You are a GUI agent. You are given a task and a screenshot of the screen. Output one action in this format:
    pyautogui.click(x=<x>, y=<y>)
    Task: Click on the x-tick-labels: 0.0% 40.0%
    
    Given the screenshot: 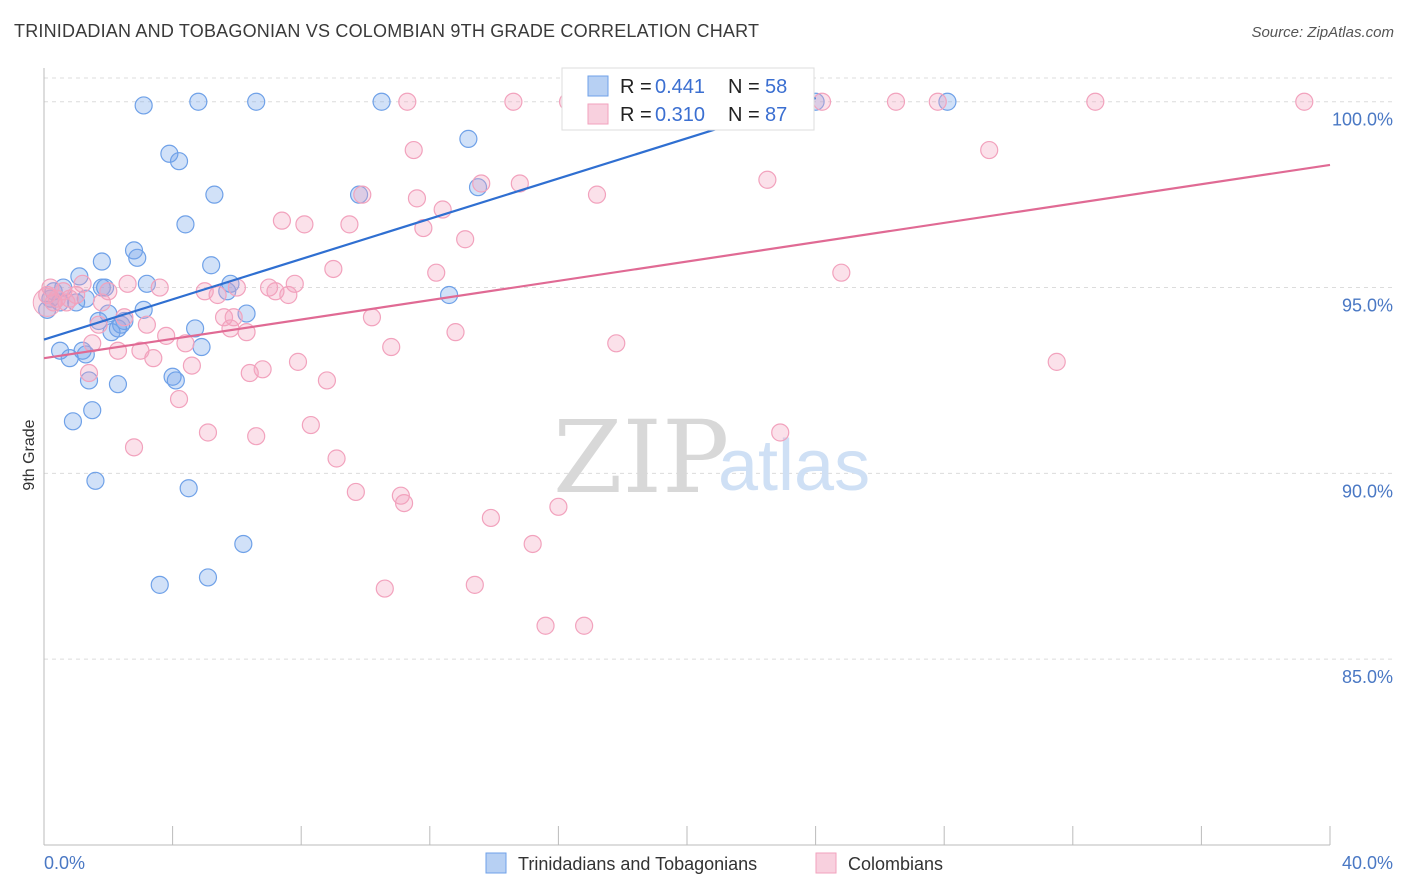 What is the action you would take?
    pyautogui.click(x=718, y=863)
    